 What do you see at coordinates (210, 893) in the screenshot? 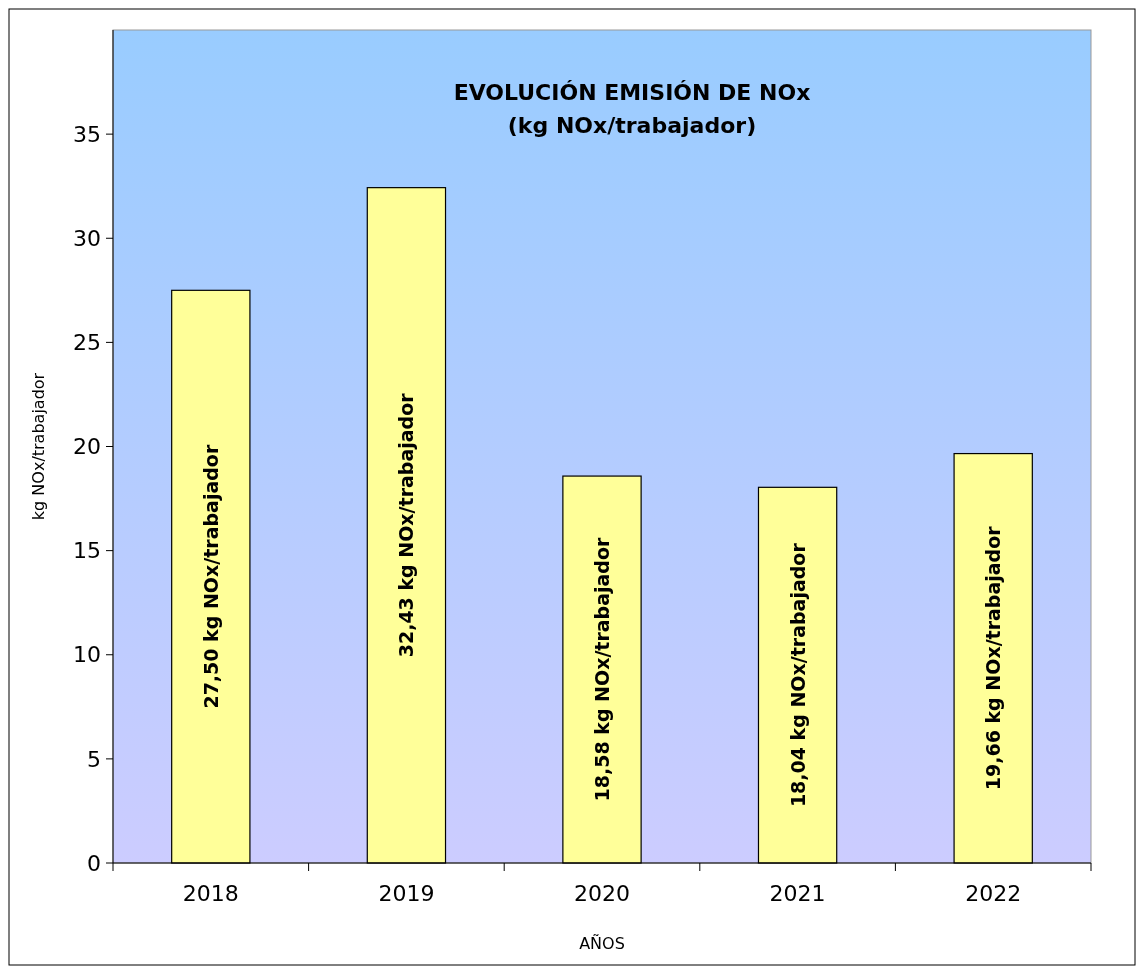
I see `x-tick-label: 2018` at bounding box center [210, 893].